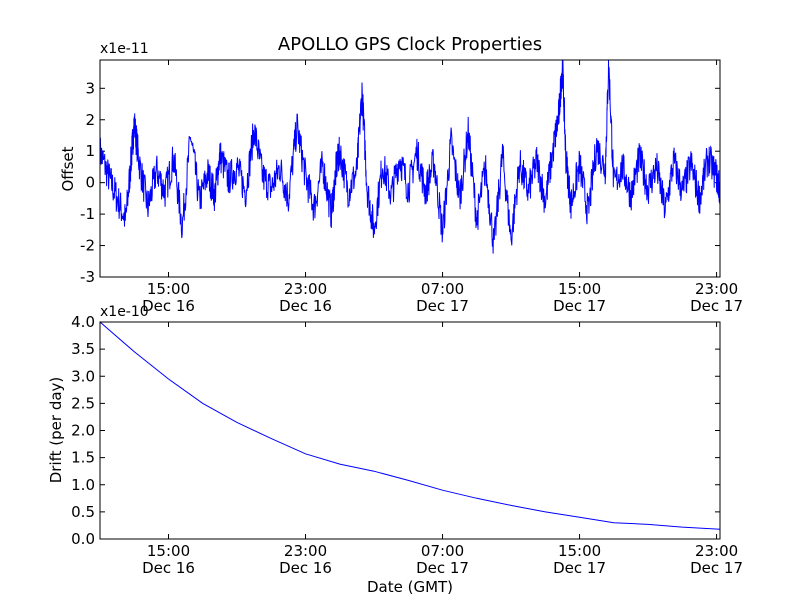 This screenshot has height=600, width=800. I want to click on offset-ytick-label: 3, so click(90, 88).